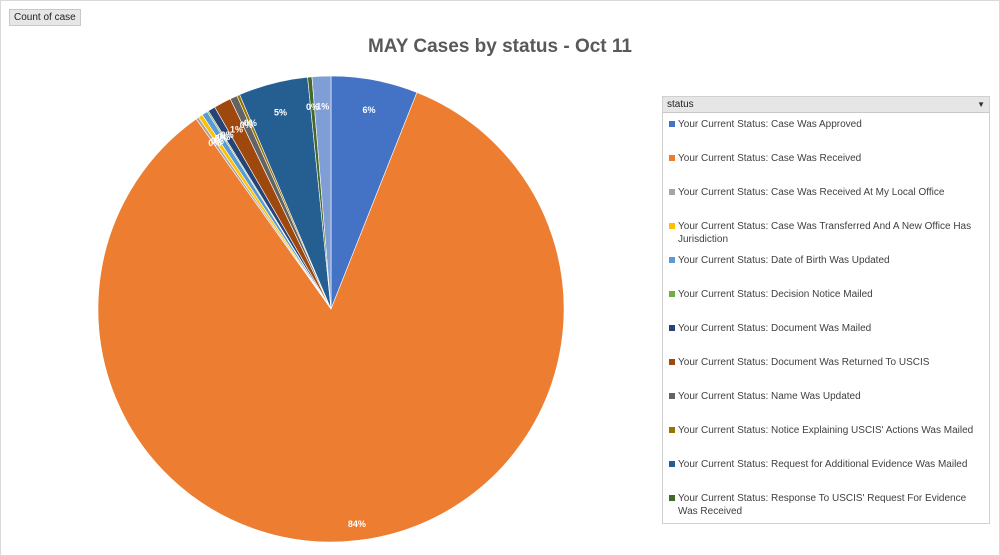 The image size is (1000, 556). I want to click on count-of-case-field-button: Count of case, so click(45, 17).